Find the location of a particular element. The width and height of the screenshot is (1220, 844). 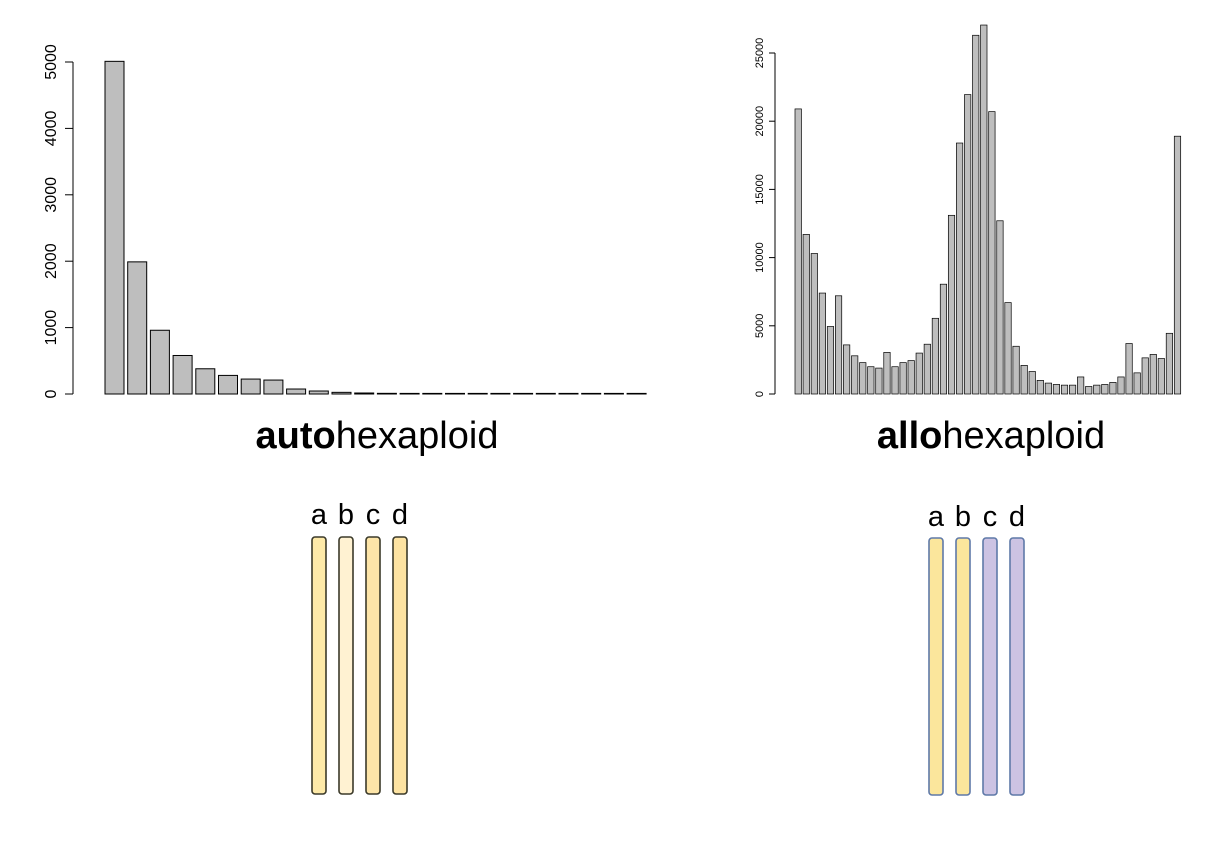

chart-title: autohexaploid is located at coordinates (377, 436).